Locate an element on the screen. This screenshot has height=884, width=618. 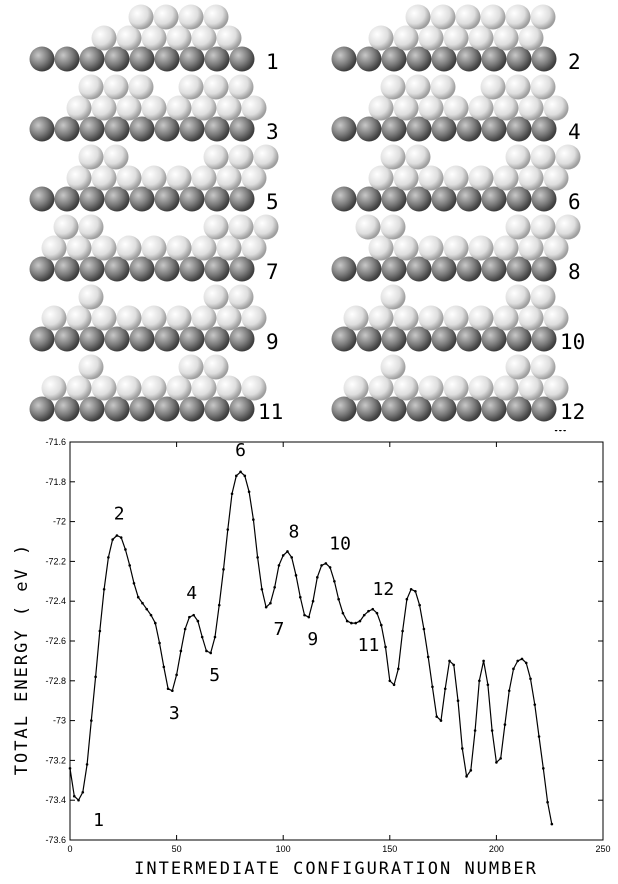
config-number: 12 is located at coordinates (573, 412).